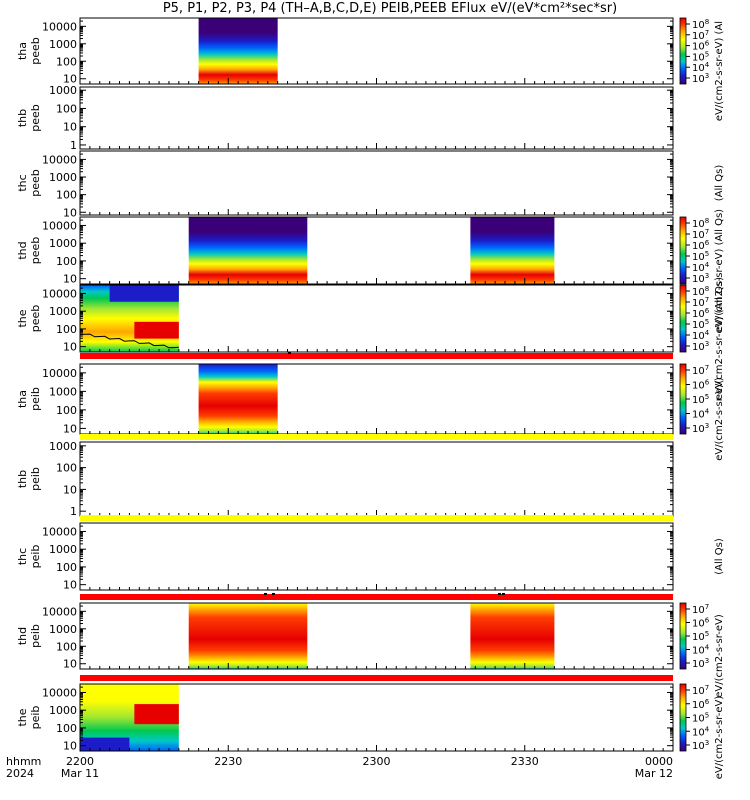 This screenshot has height=800, width=750. I want to click on panel-probe-label: the, so click(22, 318).